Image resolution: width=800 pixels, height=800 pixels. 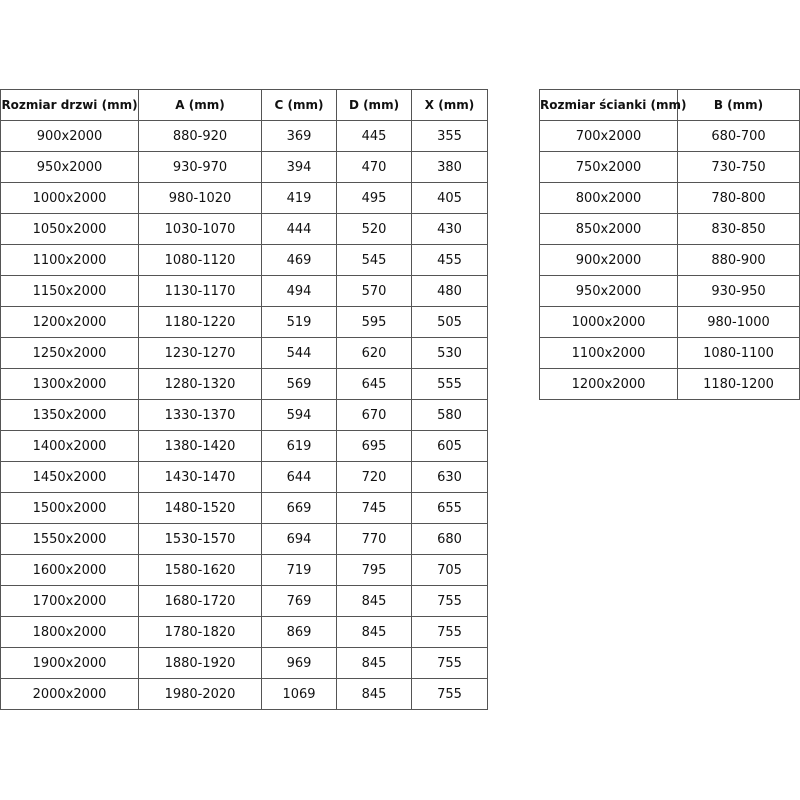 What do you see at coordinates (299, 260) in the screenshot?
I see `table-cell: 469` at bounding box center [299, 260].